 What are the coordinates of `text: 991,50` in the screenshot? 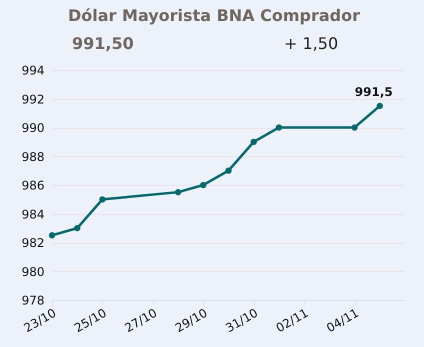 It's located at (103, 43).